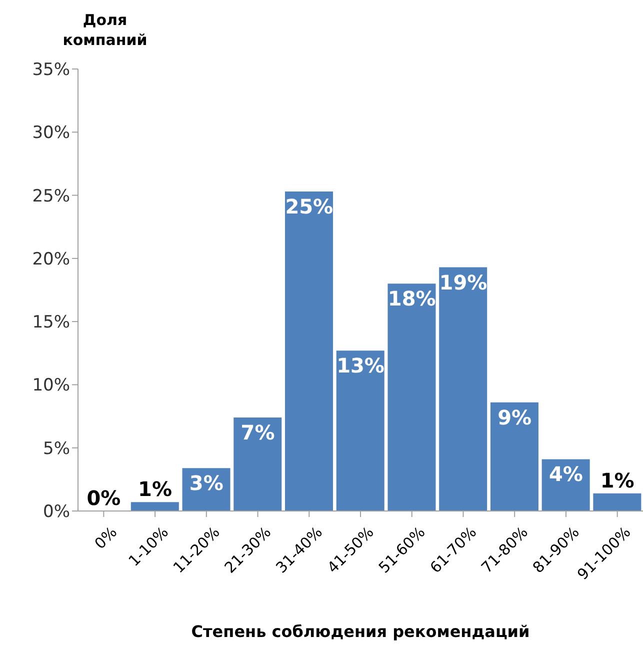 The width and height of the screenshot is (643, 651). Describe the element at coordinates (515, 417) in the screenshot. I see `data-label: 9%` at that location.